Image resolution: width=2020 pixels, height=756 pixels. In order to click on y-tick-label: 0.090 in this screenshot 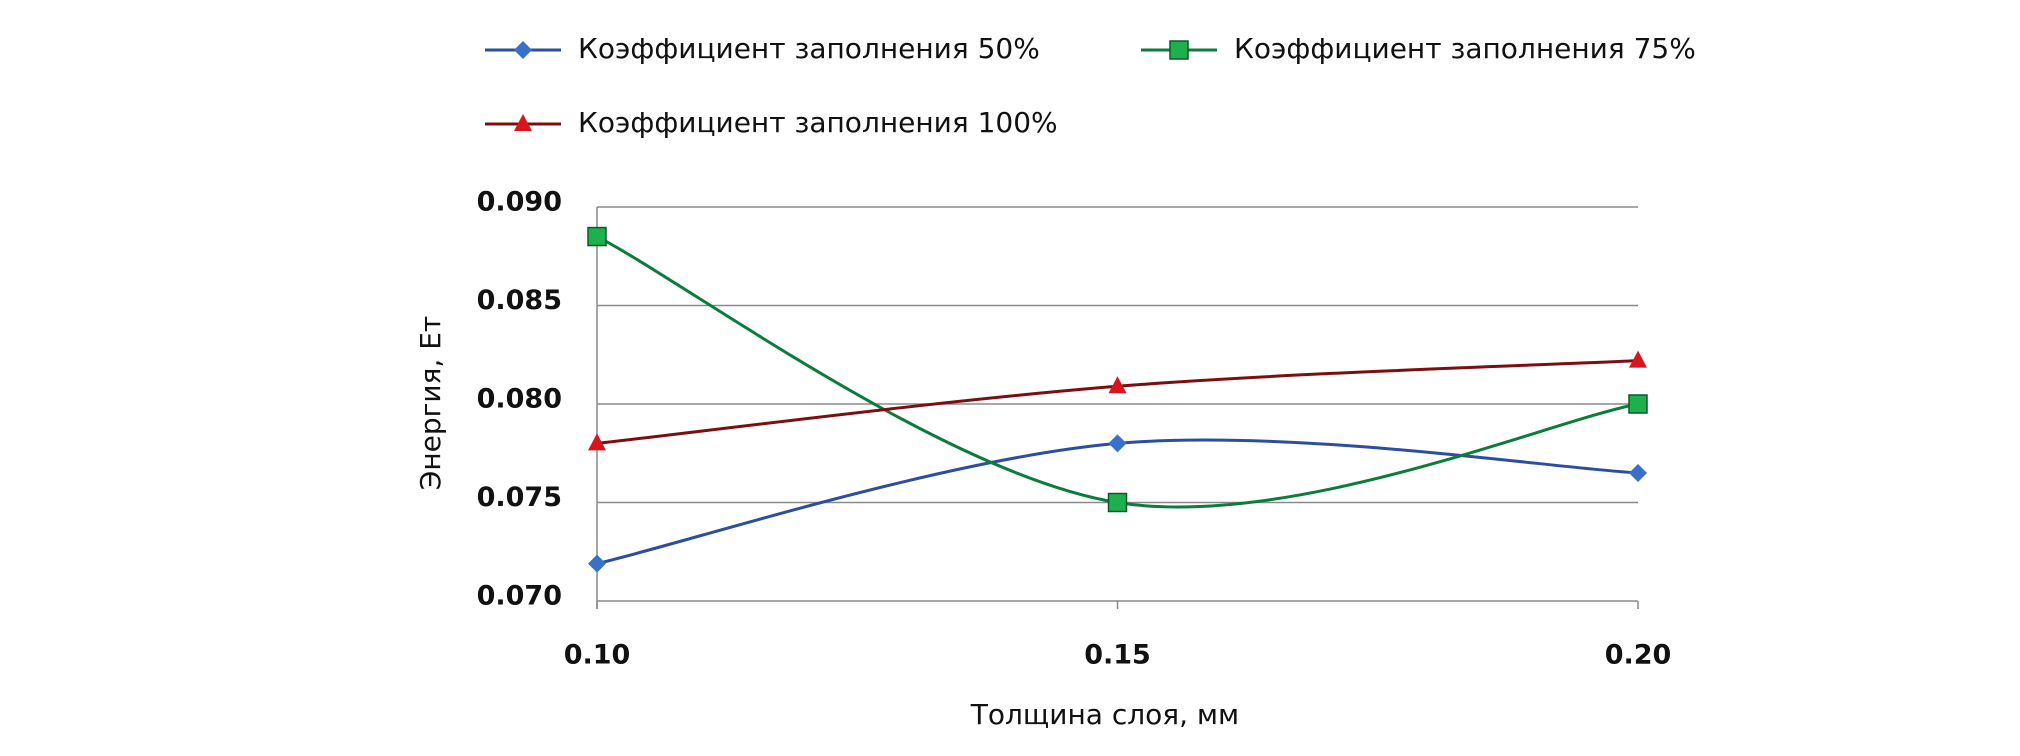, I will do `click(519, 202)`.